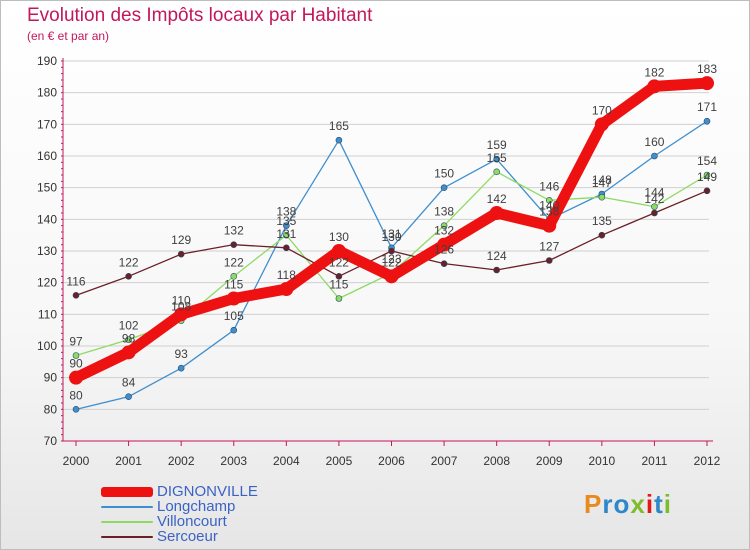 The width and height of the screenshot is (750, 550). Describe the element at coordinates (187, 536) in the screenshot. I see `legend-label: Sercoeur` at that location.